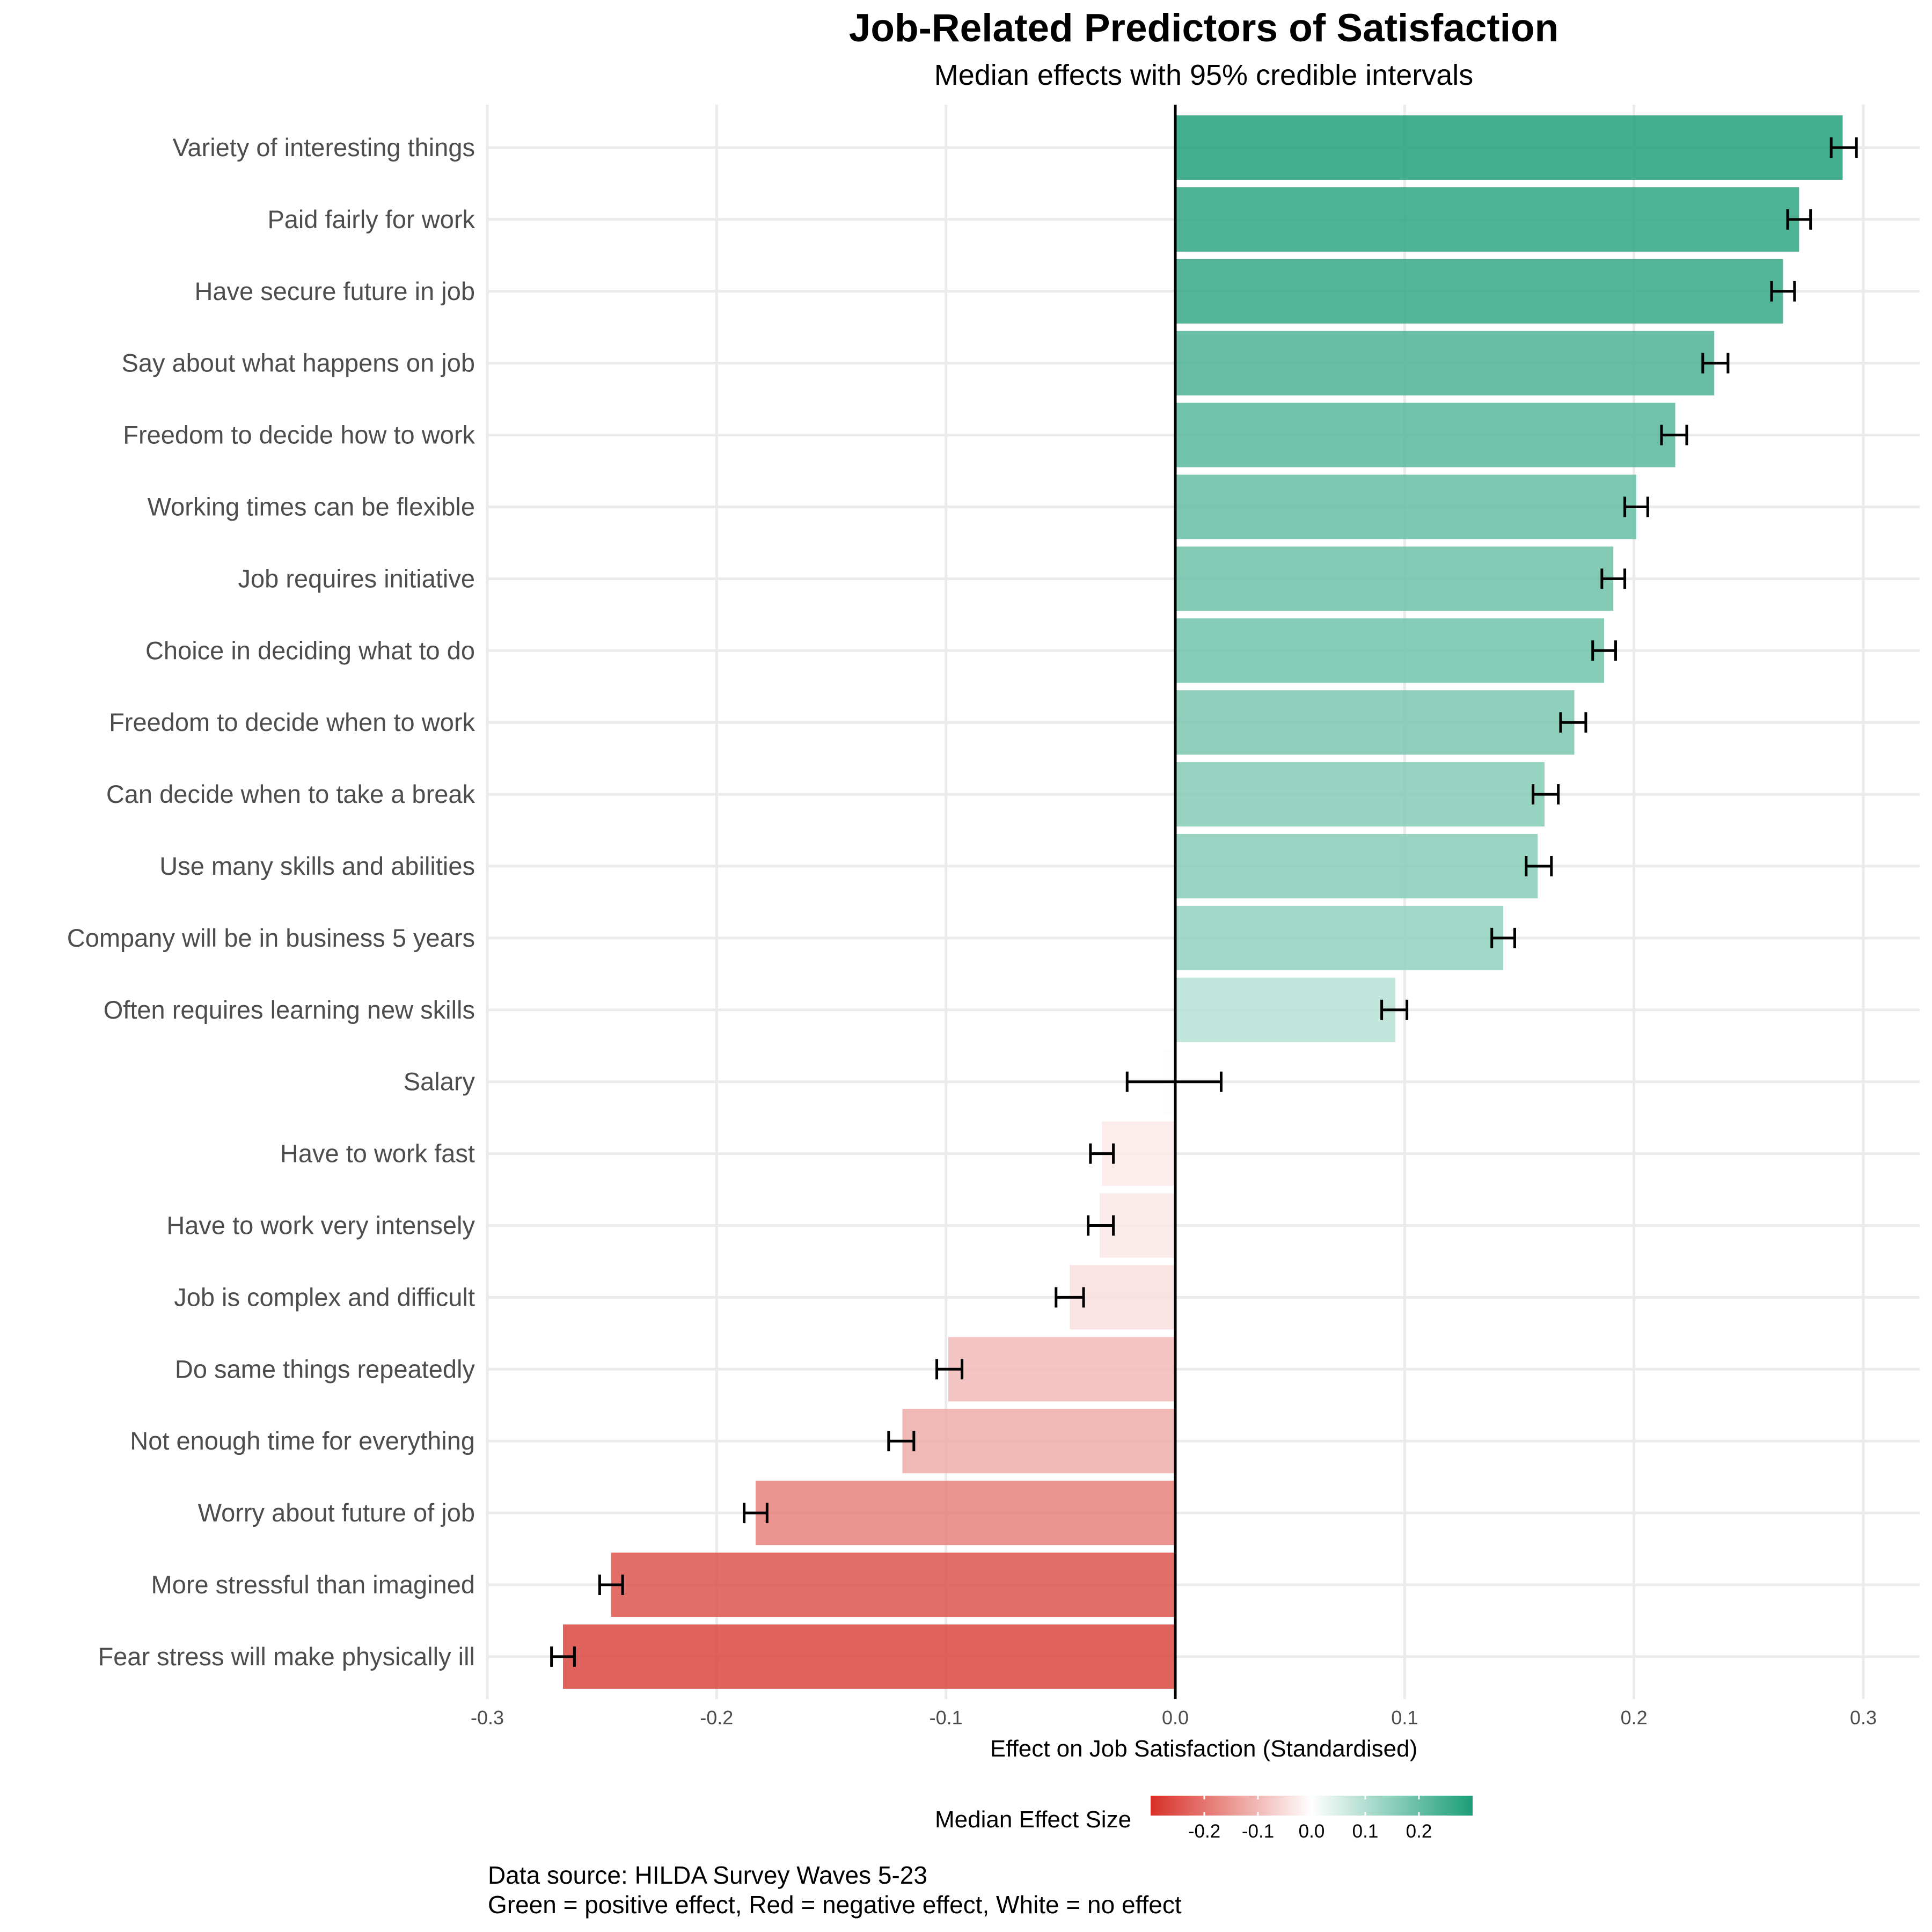 The width and height of the screenshot is (1932, 1932). I want to click on color-legend: Median Effect Size -0.2 -0.1 0.0 0.1 0.2, so click(1204, 1819).